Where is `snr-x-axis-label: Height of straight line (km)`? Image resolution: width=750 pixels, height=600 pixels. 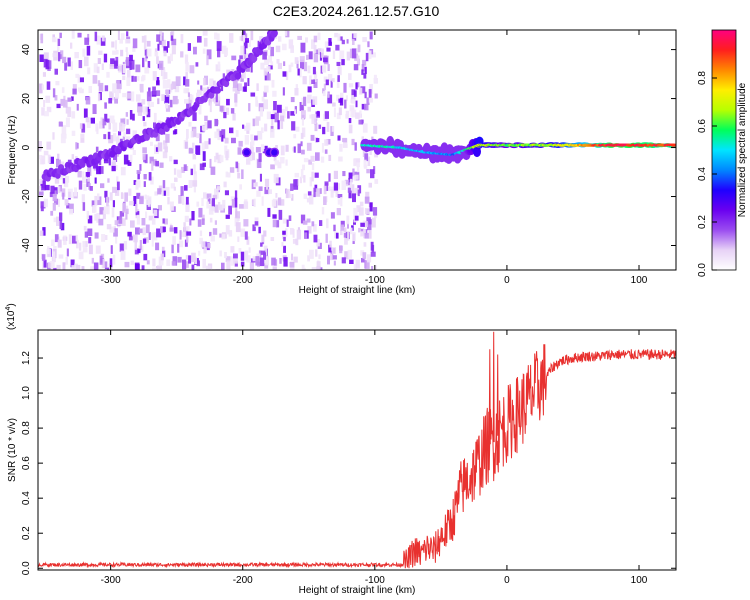
snr-x-axis-label: Height of straight line (km) is located at coordinates (357, 590).